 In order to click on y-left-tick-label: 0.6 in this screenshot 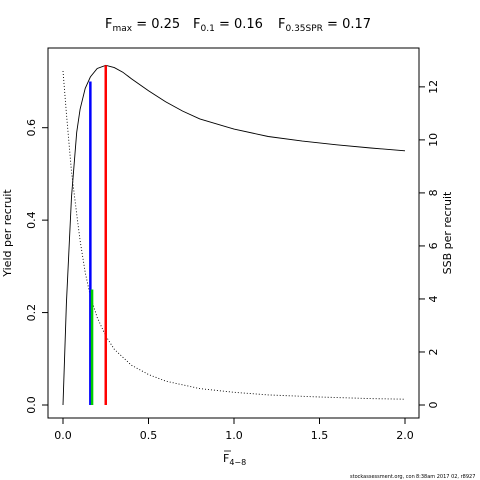, I will do `click(31, 127)`.